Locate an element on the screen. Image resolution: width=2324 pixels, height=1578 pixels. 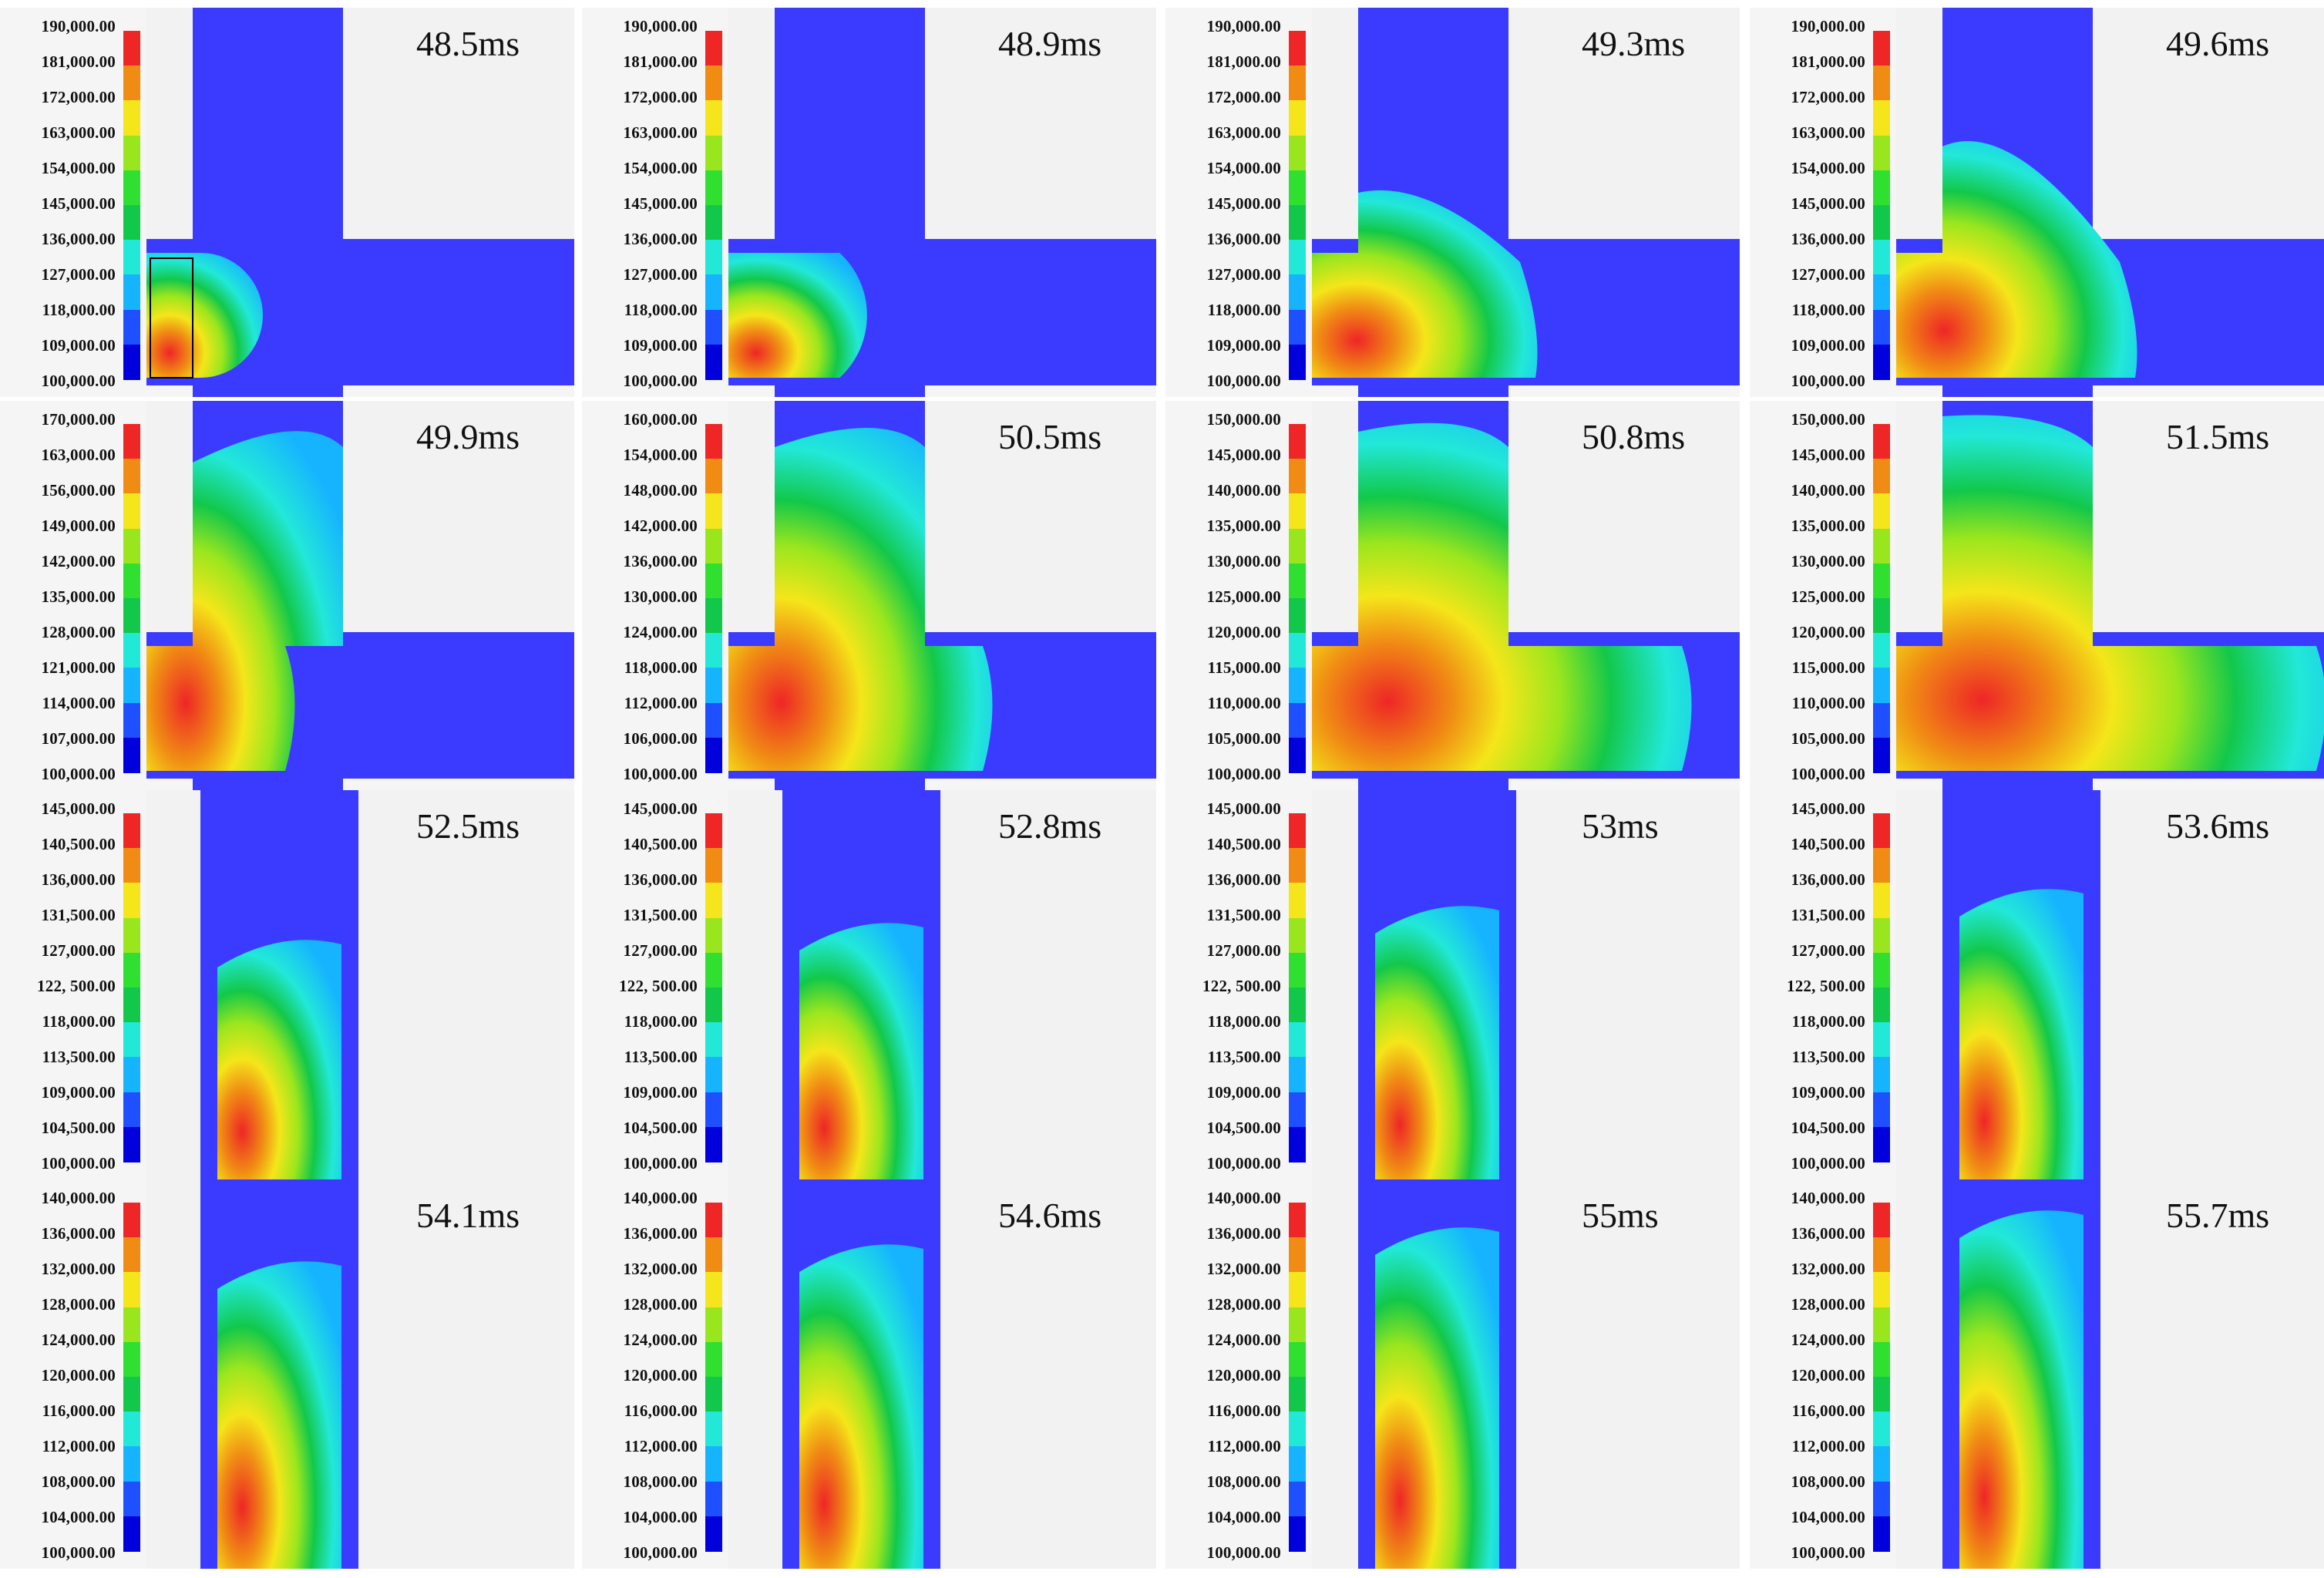
time-label: 52.5ms is located at coordinates (468, 826).